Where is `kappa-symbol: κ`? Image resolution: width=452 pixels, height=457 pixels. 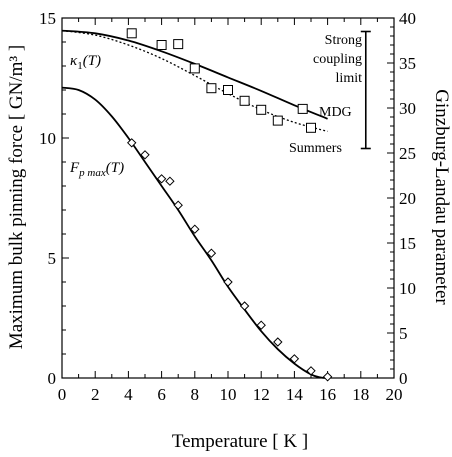
kappa-symbol: κ is located at coordinates (74, 61).